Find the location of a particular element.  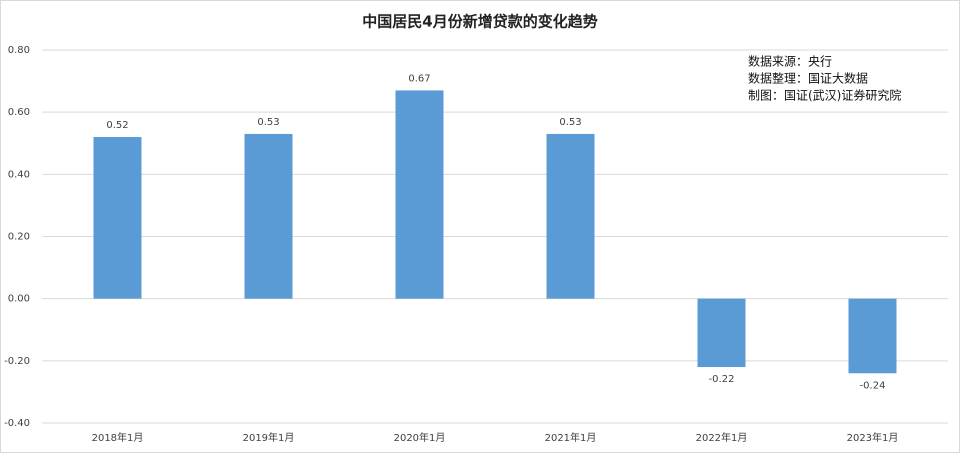

value-label: 0.67 is located at coordinates (419, 78).